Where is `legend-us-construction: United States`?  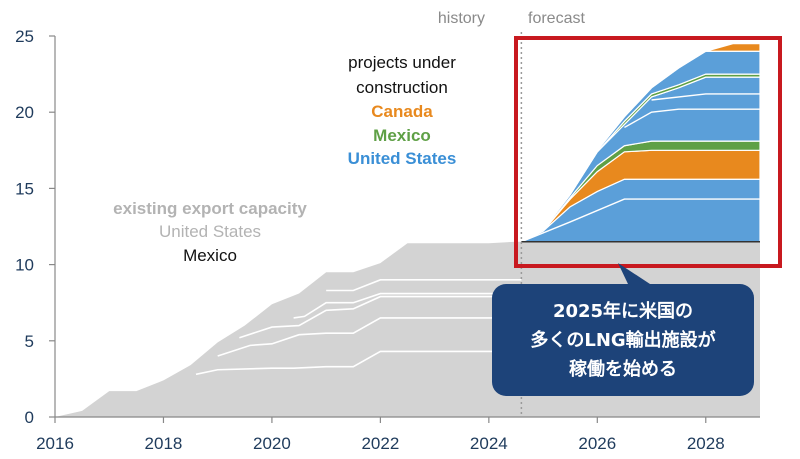
legend-us-construction: United States is located at coordinates (402, 158).